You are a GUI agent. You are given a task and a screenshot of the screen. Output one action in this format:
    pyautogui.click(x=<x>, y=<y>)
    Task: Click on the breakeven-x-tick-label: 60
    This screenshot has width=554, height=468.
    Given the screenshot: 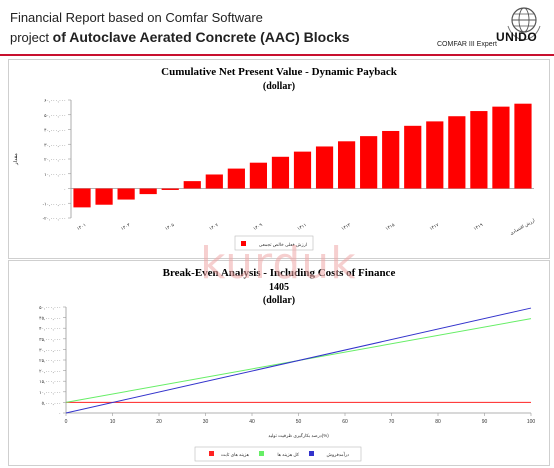 What is the action you would take?
    pyautogui.click(x=345, y=422)
    